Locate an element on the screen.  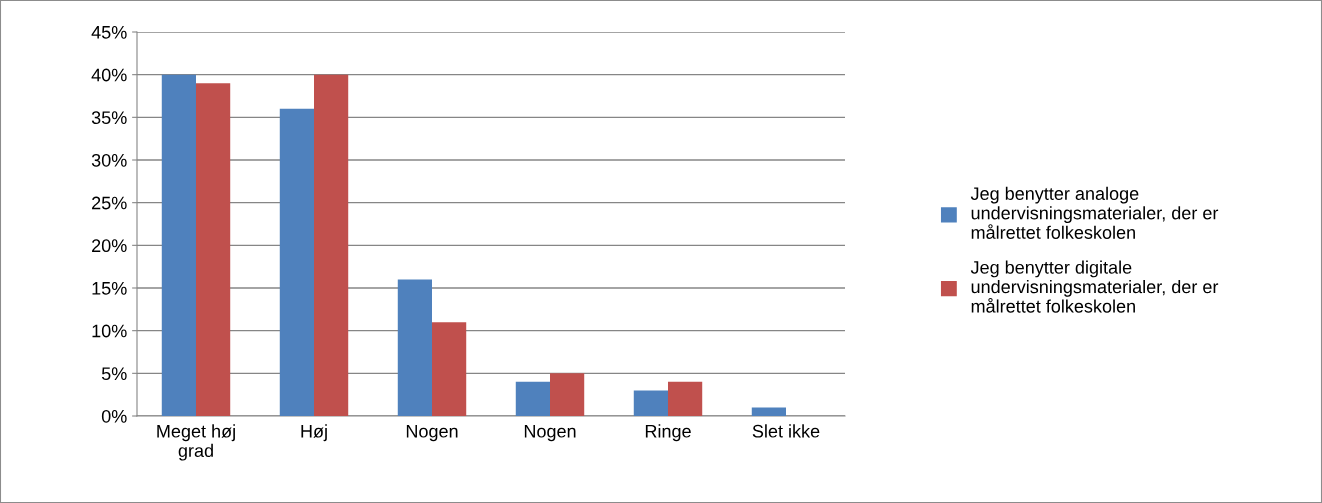
x-tick-label: Høj is located at coordinates (314, 433).